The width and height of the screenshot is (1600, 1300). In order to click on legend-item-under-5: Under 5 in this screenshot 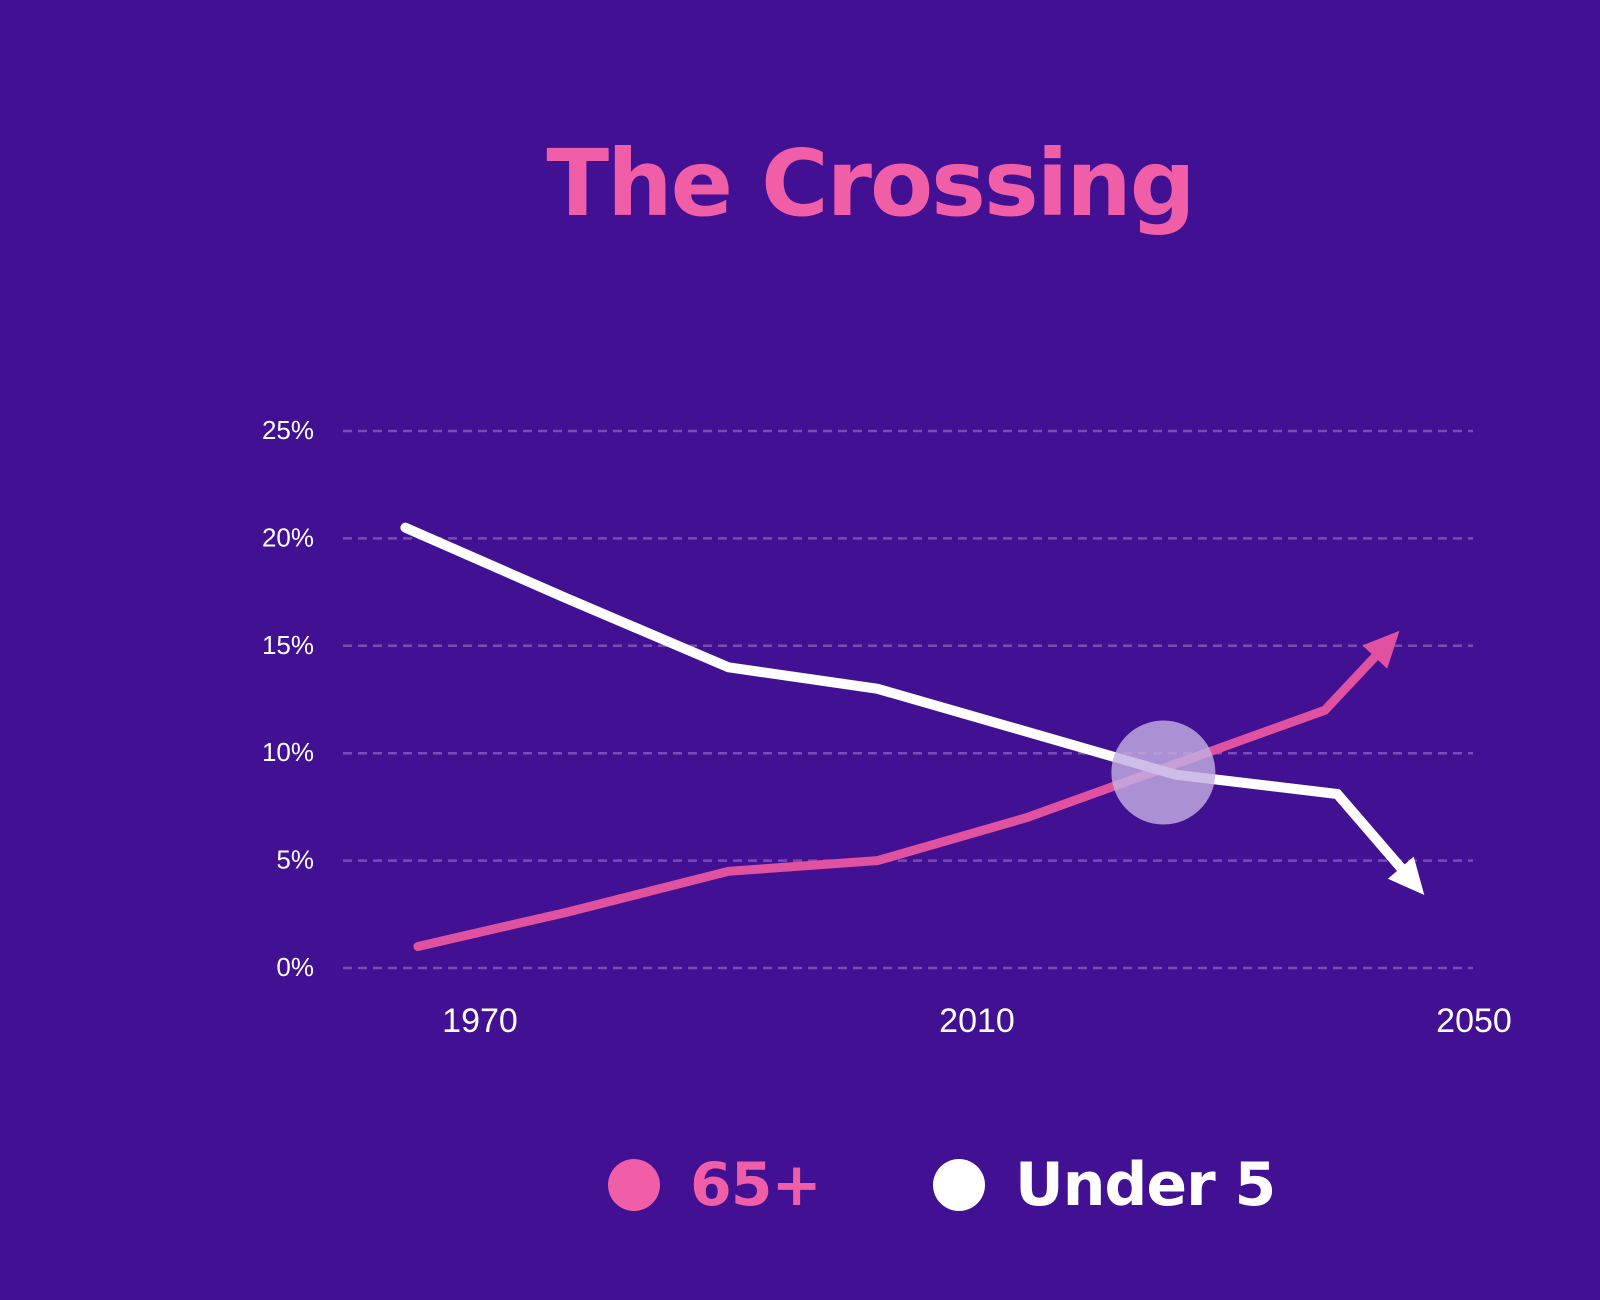, I will do `click(1104, 1185)`.